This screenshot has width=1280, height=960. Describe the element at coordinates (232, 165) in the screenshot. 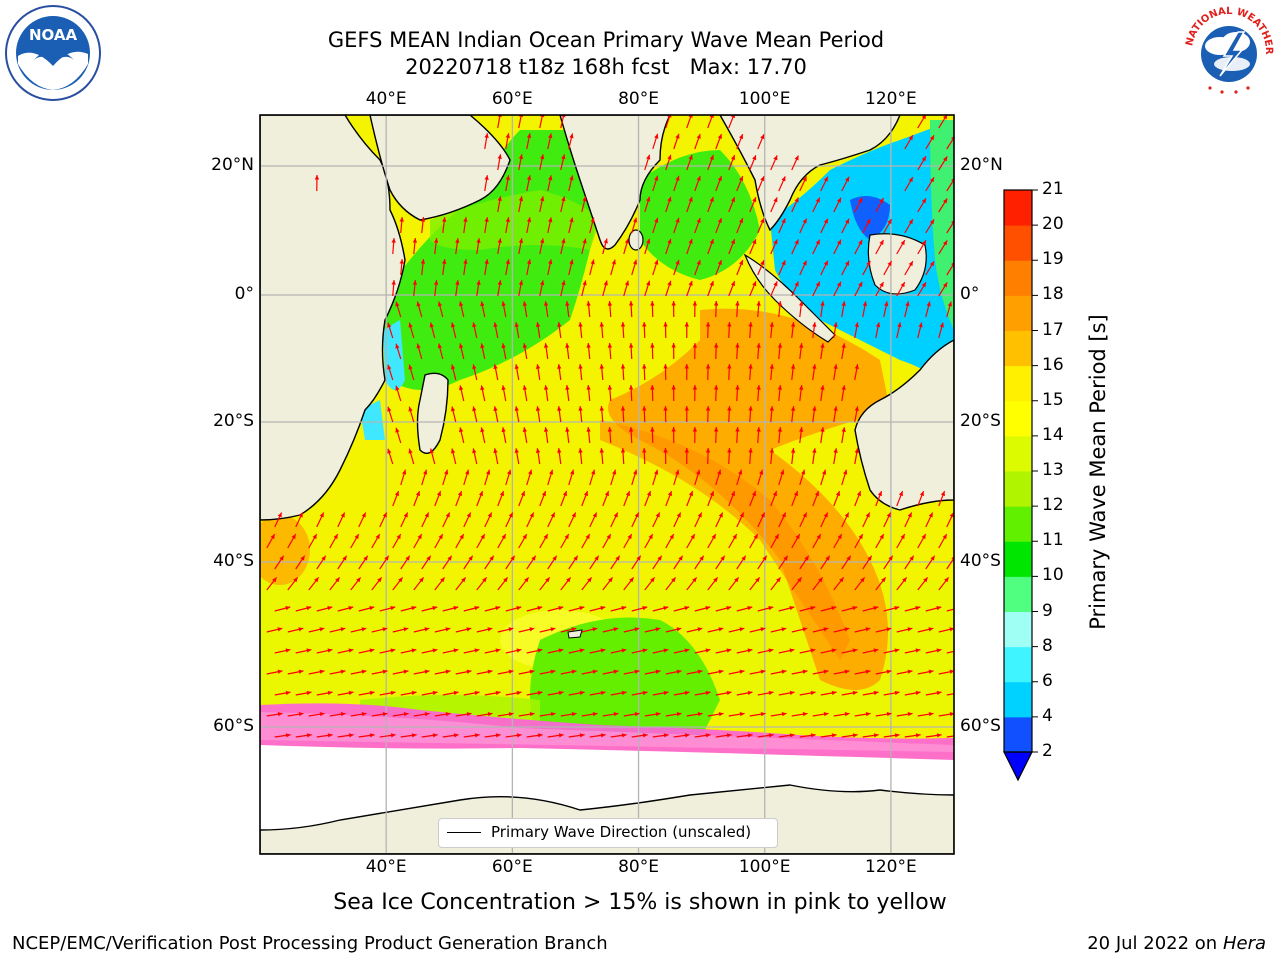

I see `left-tick-0: 20°N` at that location.